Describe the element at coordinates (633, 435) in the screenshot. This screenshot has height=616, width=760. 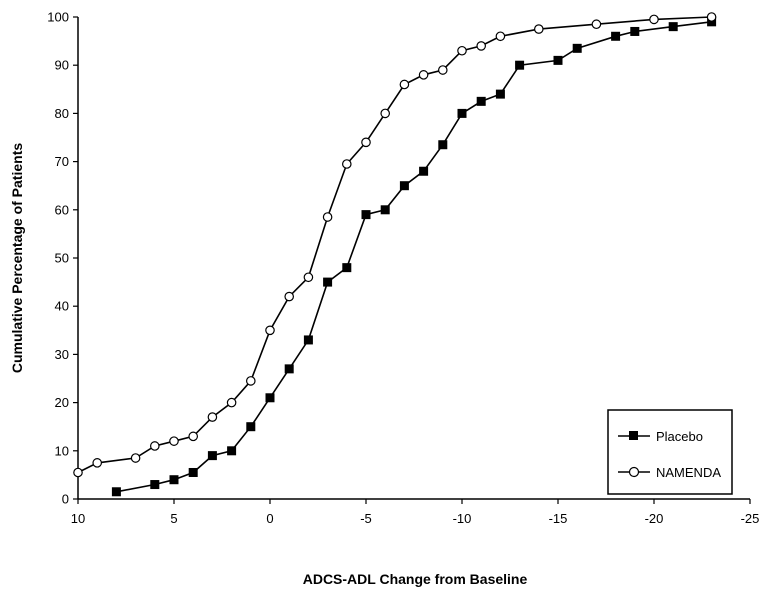
I see `legend-marker-placebo` at that location.